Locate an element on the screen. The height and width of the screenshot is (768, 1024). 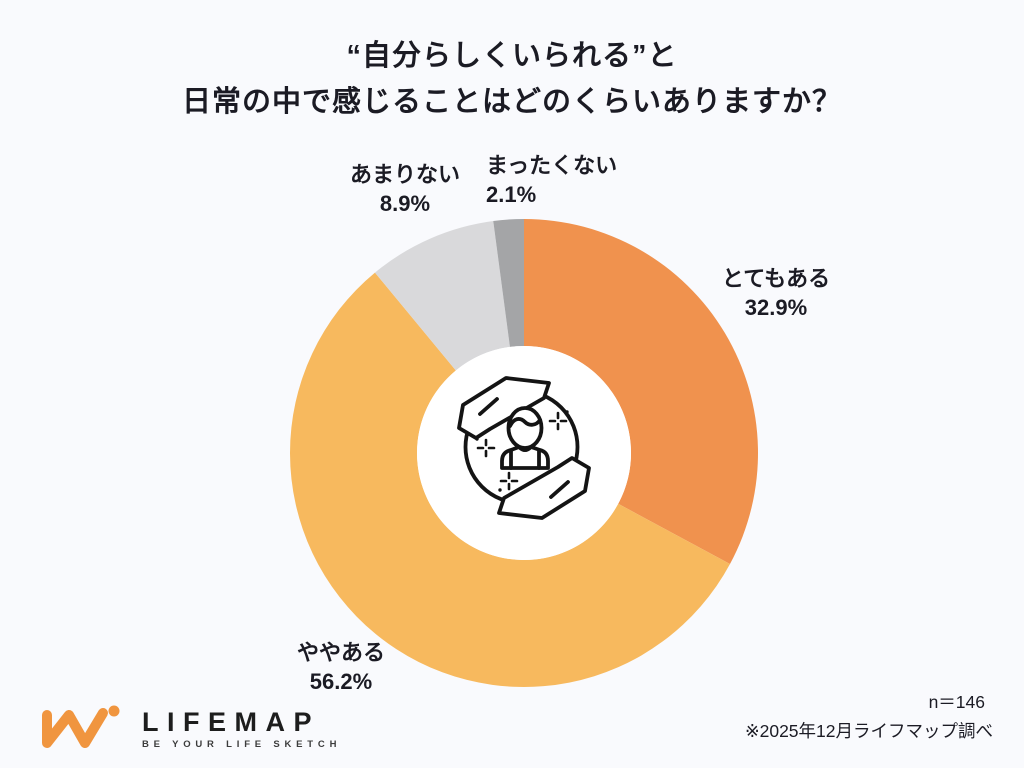
source-block: n＝146 ※2025年12月ライフマップ調べ is located at coordinates (869, 716).